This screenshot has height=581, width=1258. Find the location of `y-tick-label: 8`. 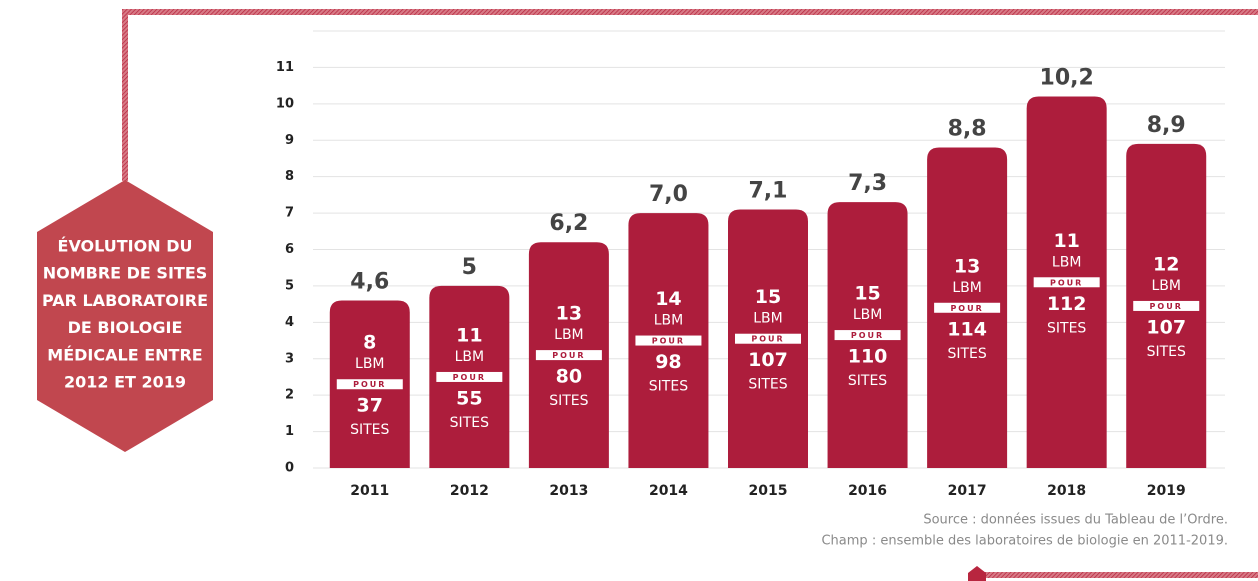

y-tick-label: 8 is located at coordinates (289, 176).